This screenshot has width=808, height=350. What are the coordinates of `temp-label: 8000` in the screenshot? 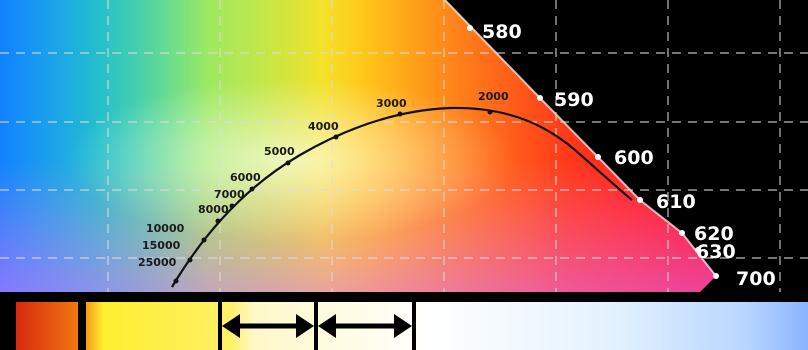 It's located at (213, 209).